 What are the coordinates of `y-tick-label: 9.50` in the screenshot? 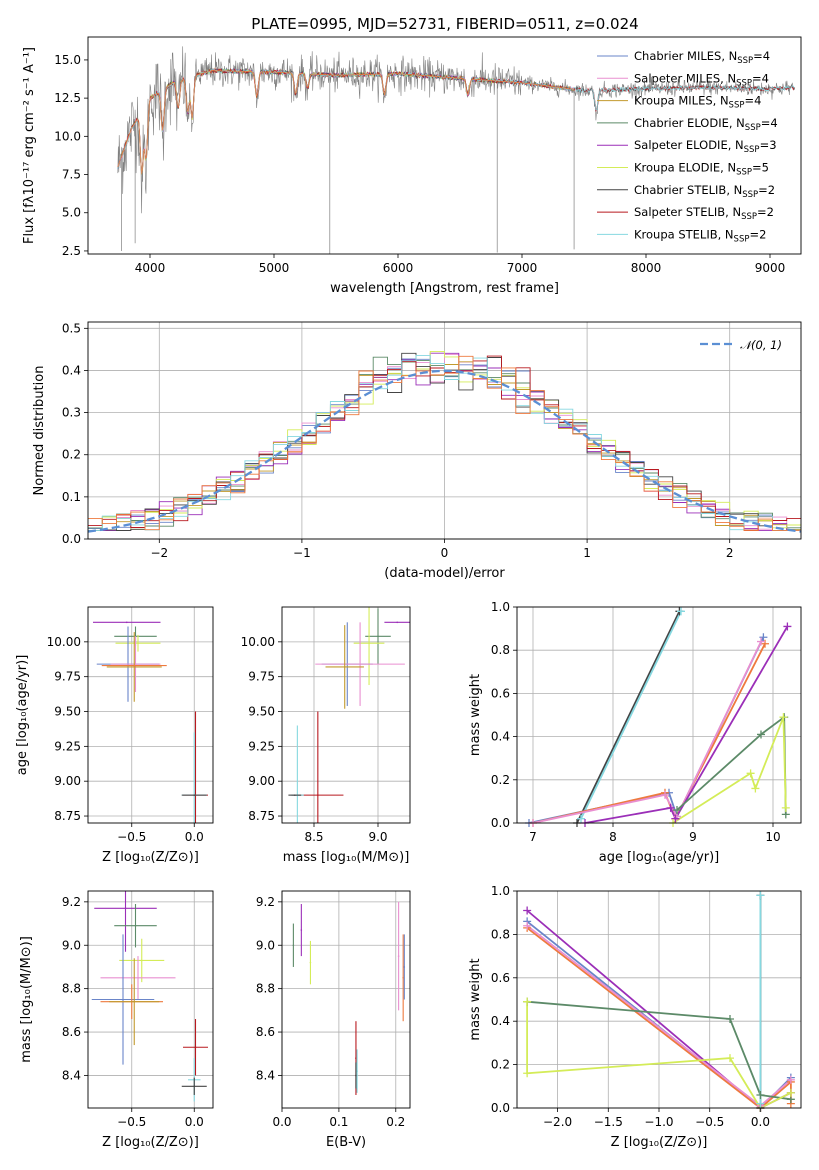 It's located at (261, 712).